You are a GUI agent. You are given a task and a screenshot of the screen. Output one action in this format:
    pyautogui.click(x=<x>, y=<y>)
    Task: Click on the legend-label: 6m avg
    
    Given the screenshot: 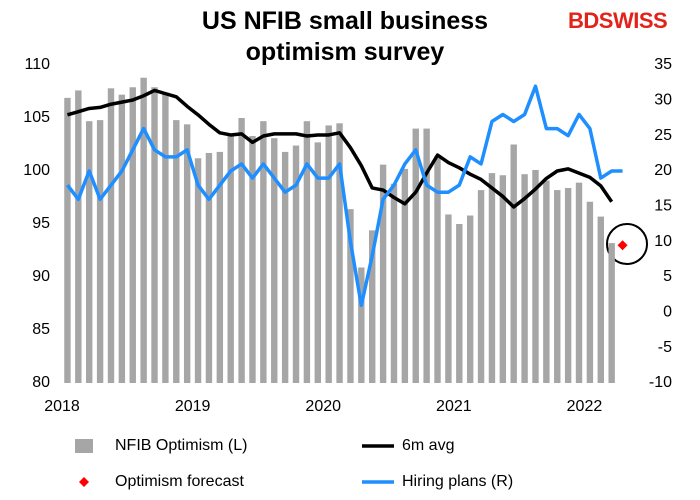 What is the action you would take?
    pyautogui.click(x=428, y=445)
    